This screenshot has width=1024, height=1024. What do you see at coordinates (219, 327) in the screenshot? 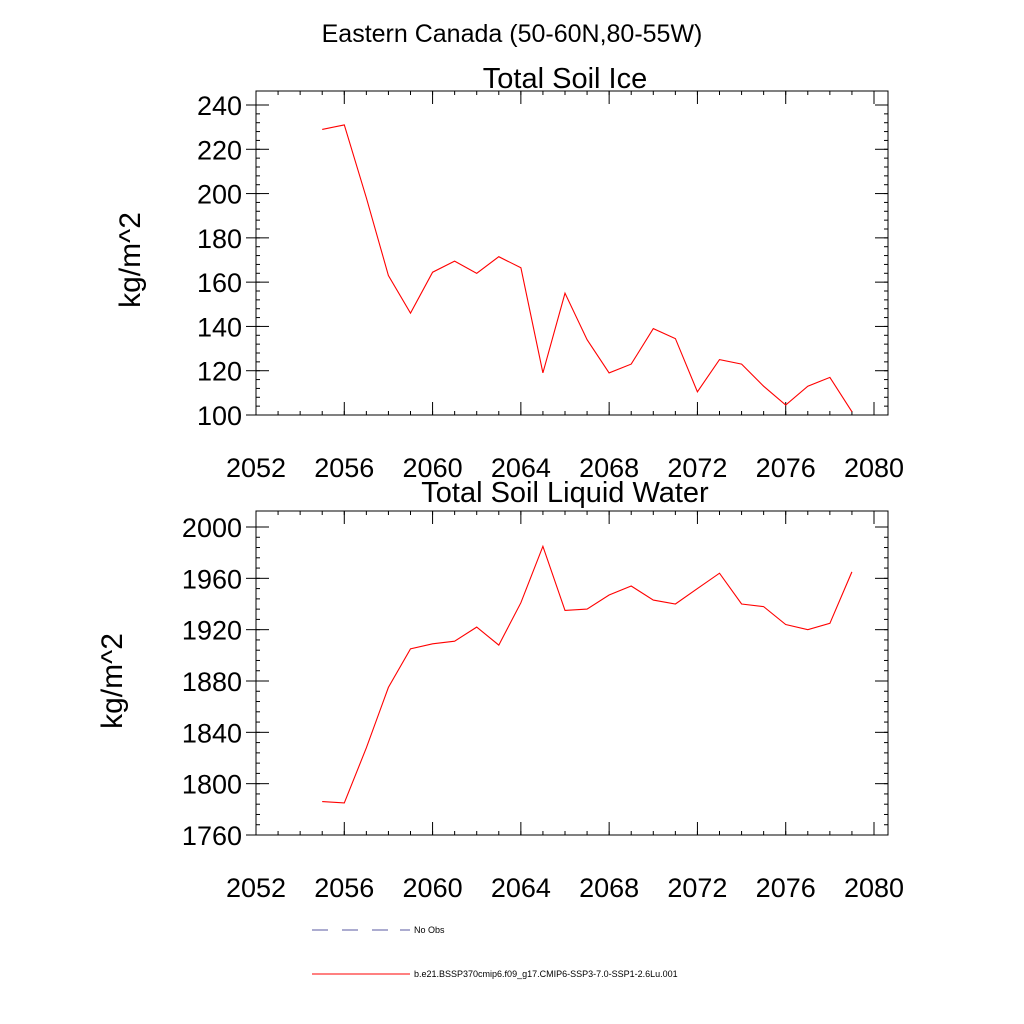
I see `y-tick-label: 140` at bounding box center [219, 327].